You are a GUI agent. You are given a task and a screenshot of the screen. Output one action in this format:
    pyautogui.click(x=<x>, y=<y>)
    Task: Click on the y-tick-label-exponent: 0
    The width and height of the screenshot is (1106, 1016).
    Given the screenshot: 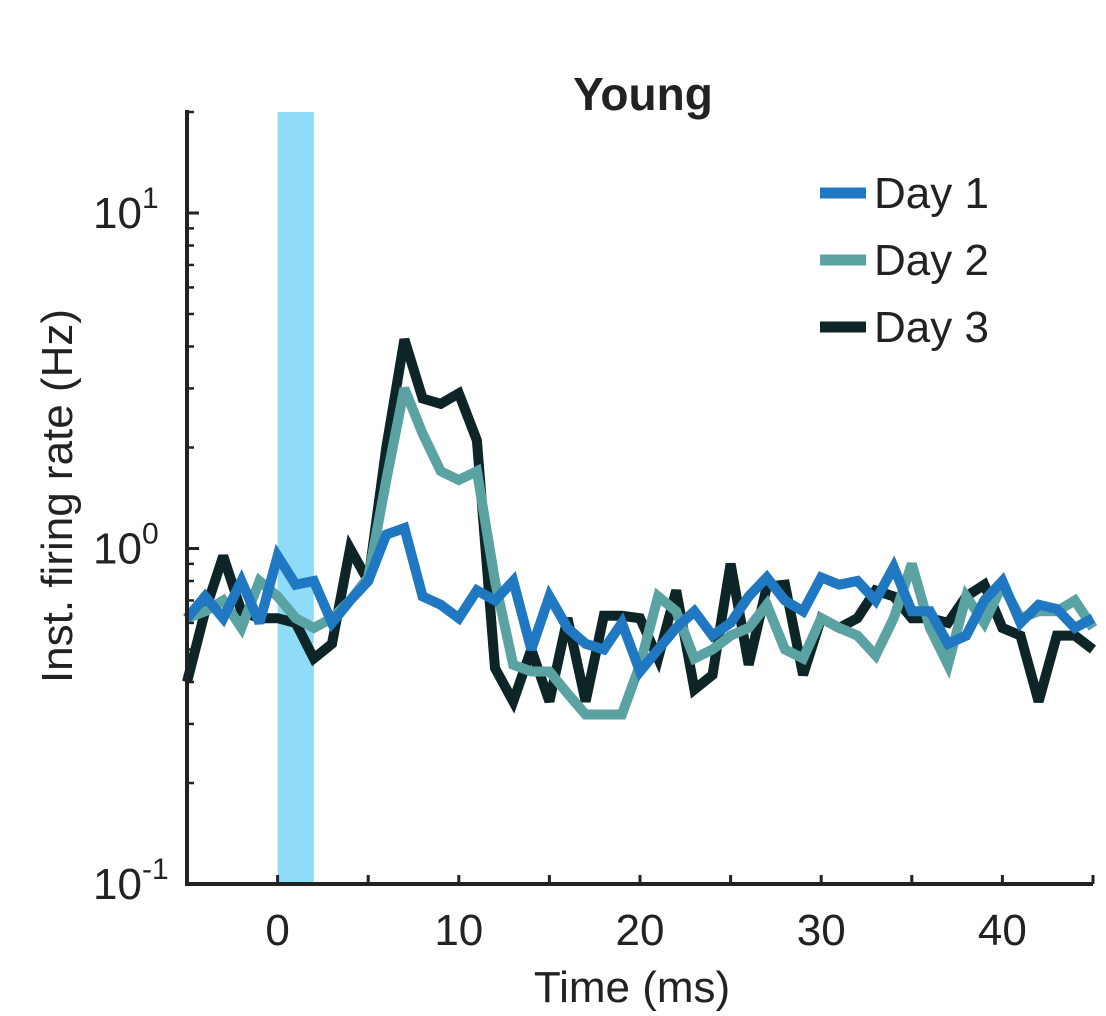 What is the action you would take?
    pyautogui.click(x=150, y=533)
    